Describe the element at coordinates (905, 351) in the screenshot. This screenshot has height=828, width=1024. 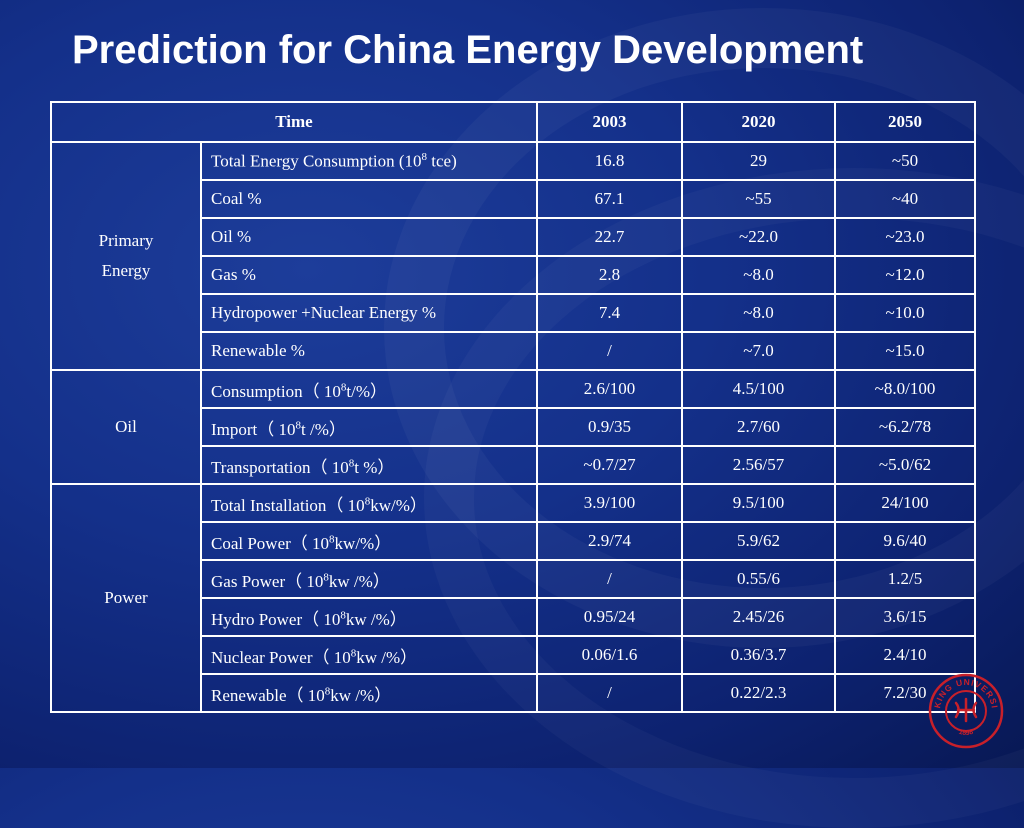
I see `value-cell: ~15.0` at that location.